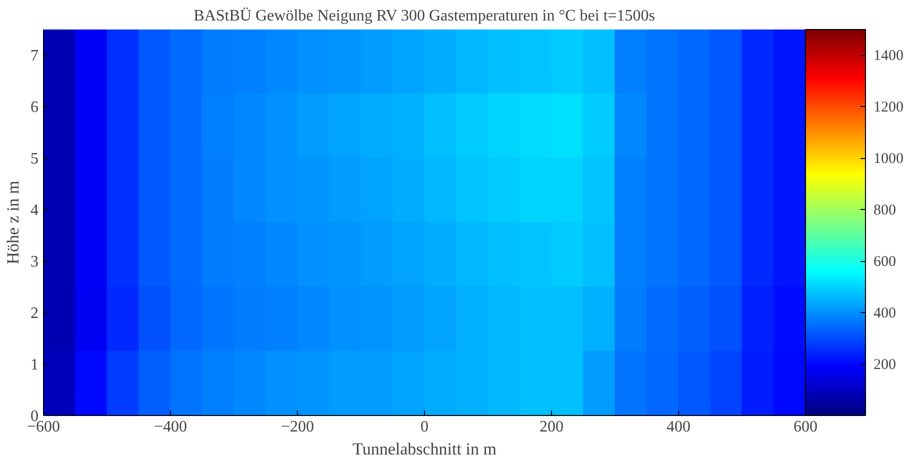  I want to click on x-tick-label: −200, so click(297, 427).